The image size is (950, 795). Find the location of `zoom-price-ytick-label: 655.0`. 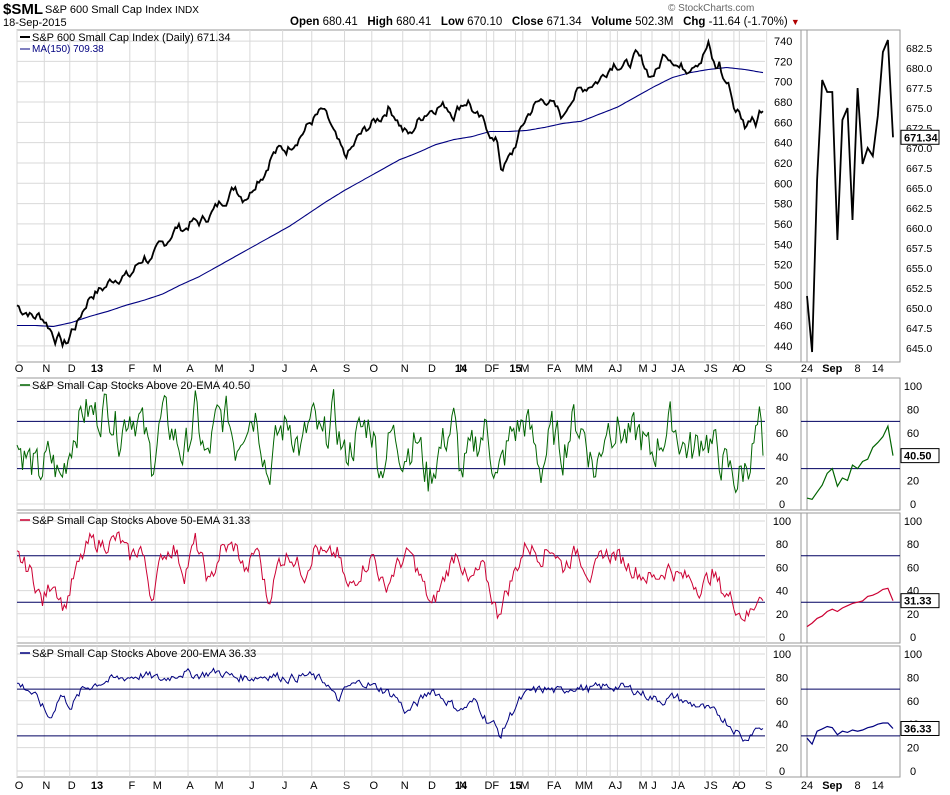

zoom-price-ytick-label: 655.0 is located at coordinates (919, 269).